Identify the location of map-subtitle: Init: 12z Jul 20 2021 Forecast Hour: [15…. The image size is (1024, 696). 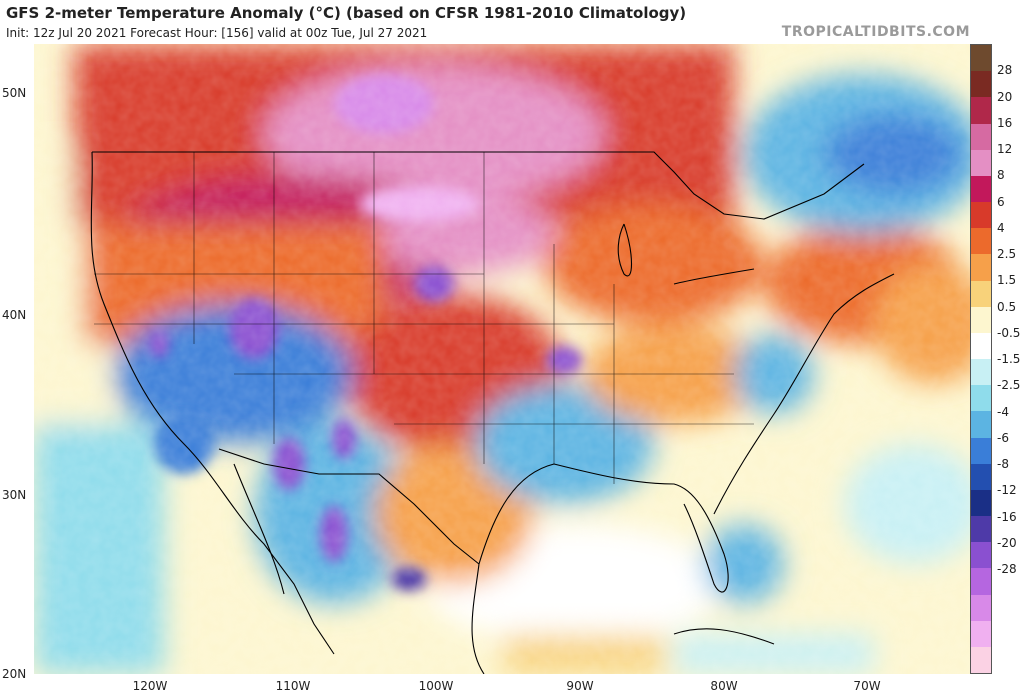
(217, 33).